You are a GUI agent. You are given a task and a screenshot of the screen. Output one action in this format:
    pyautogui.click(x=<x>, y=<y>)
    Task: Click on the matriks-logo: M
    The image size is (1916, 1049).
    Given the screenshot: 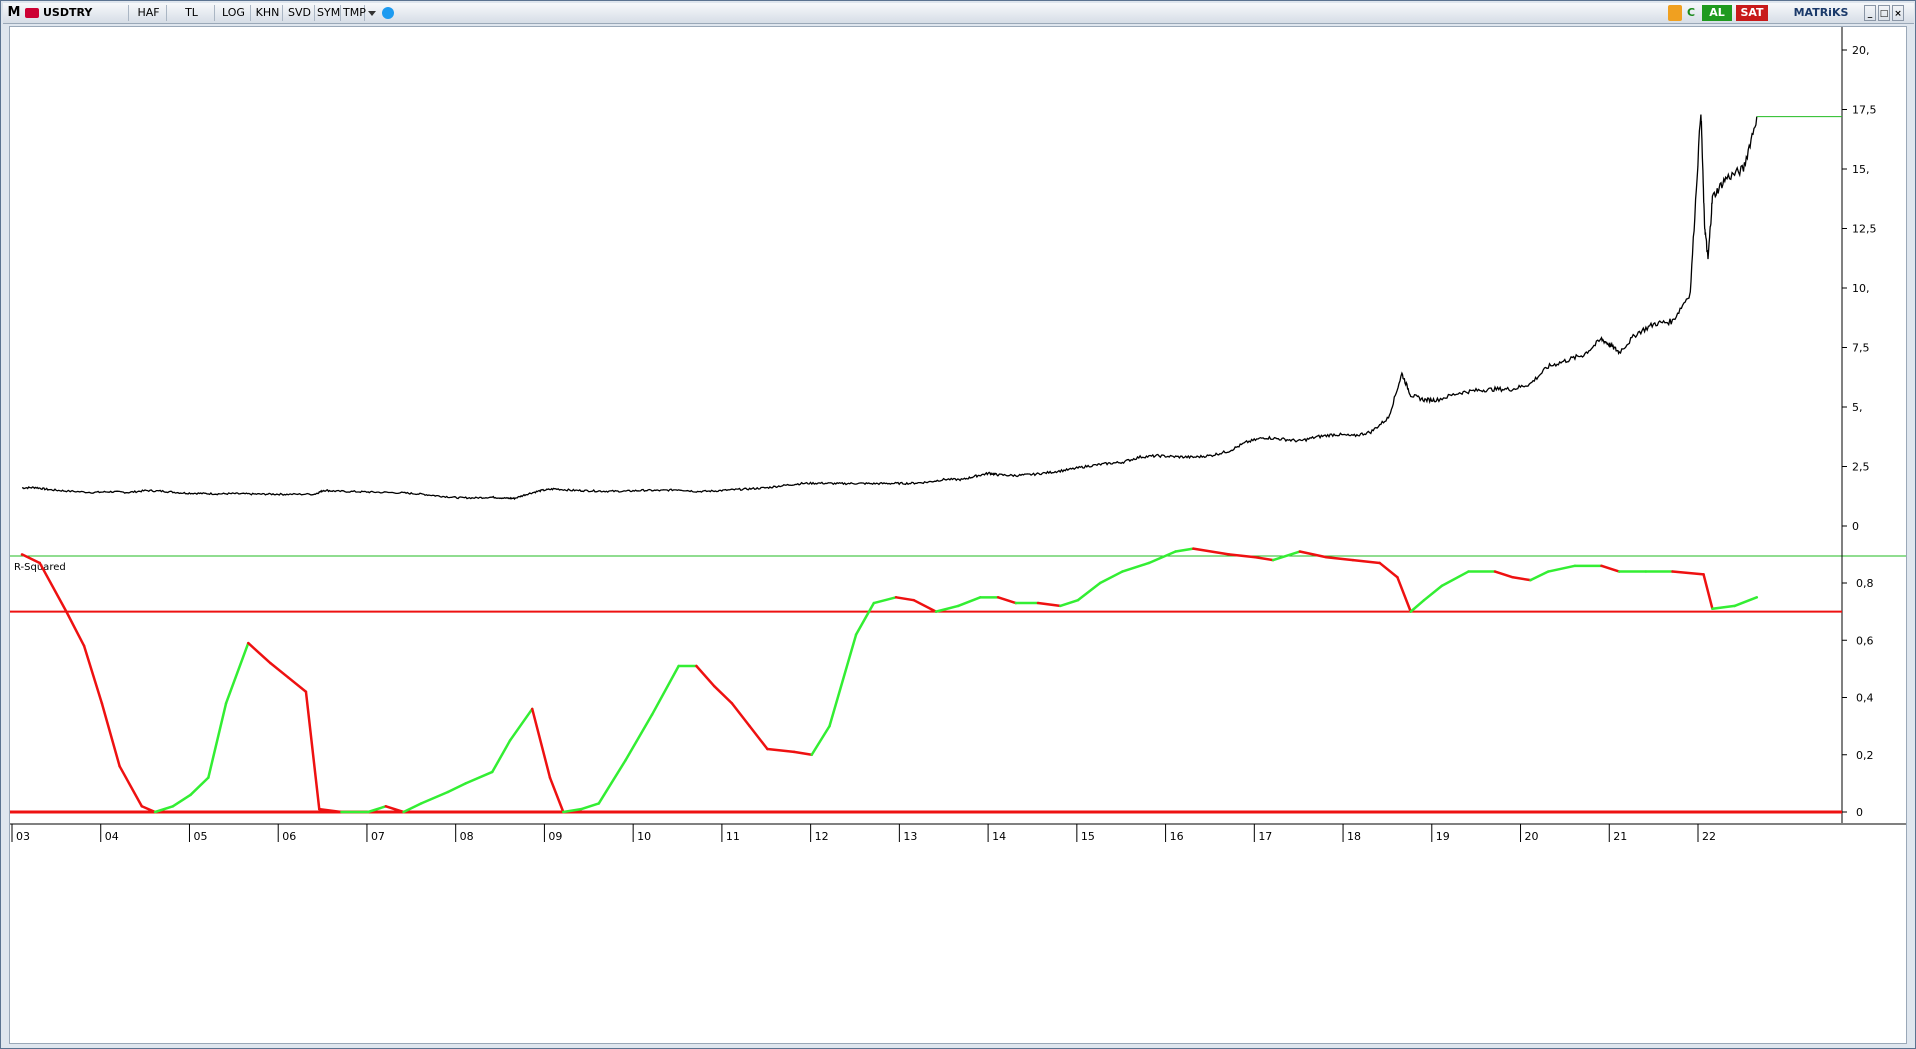 What is the action you would take?
    pyautogui.click(x=14, y=12)
    